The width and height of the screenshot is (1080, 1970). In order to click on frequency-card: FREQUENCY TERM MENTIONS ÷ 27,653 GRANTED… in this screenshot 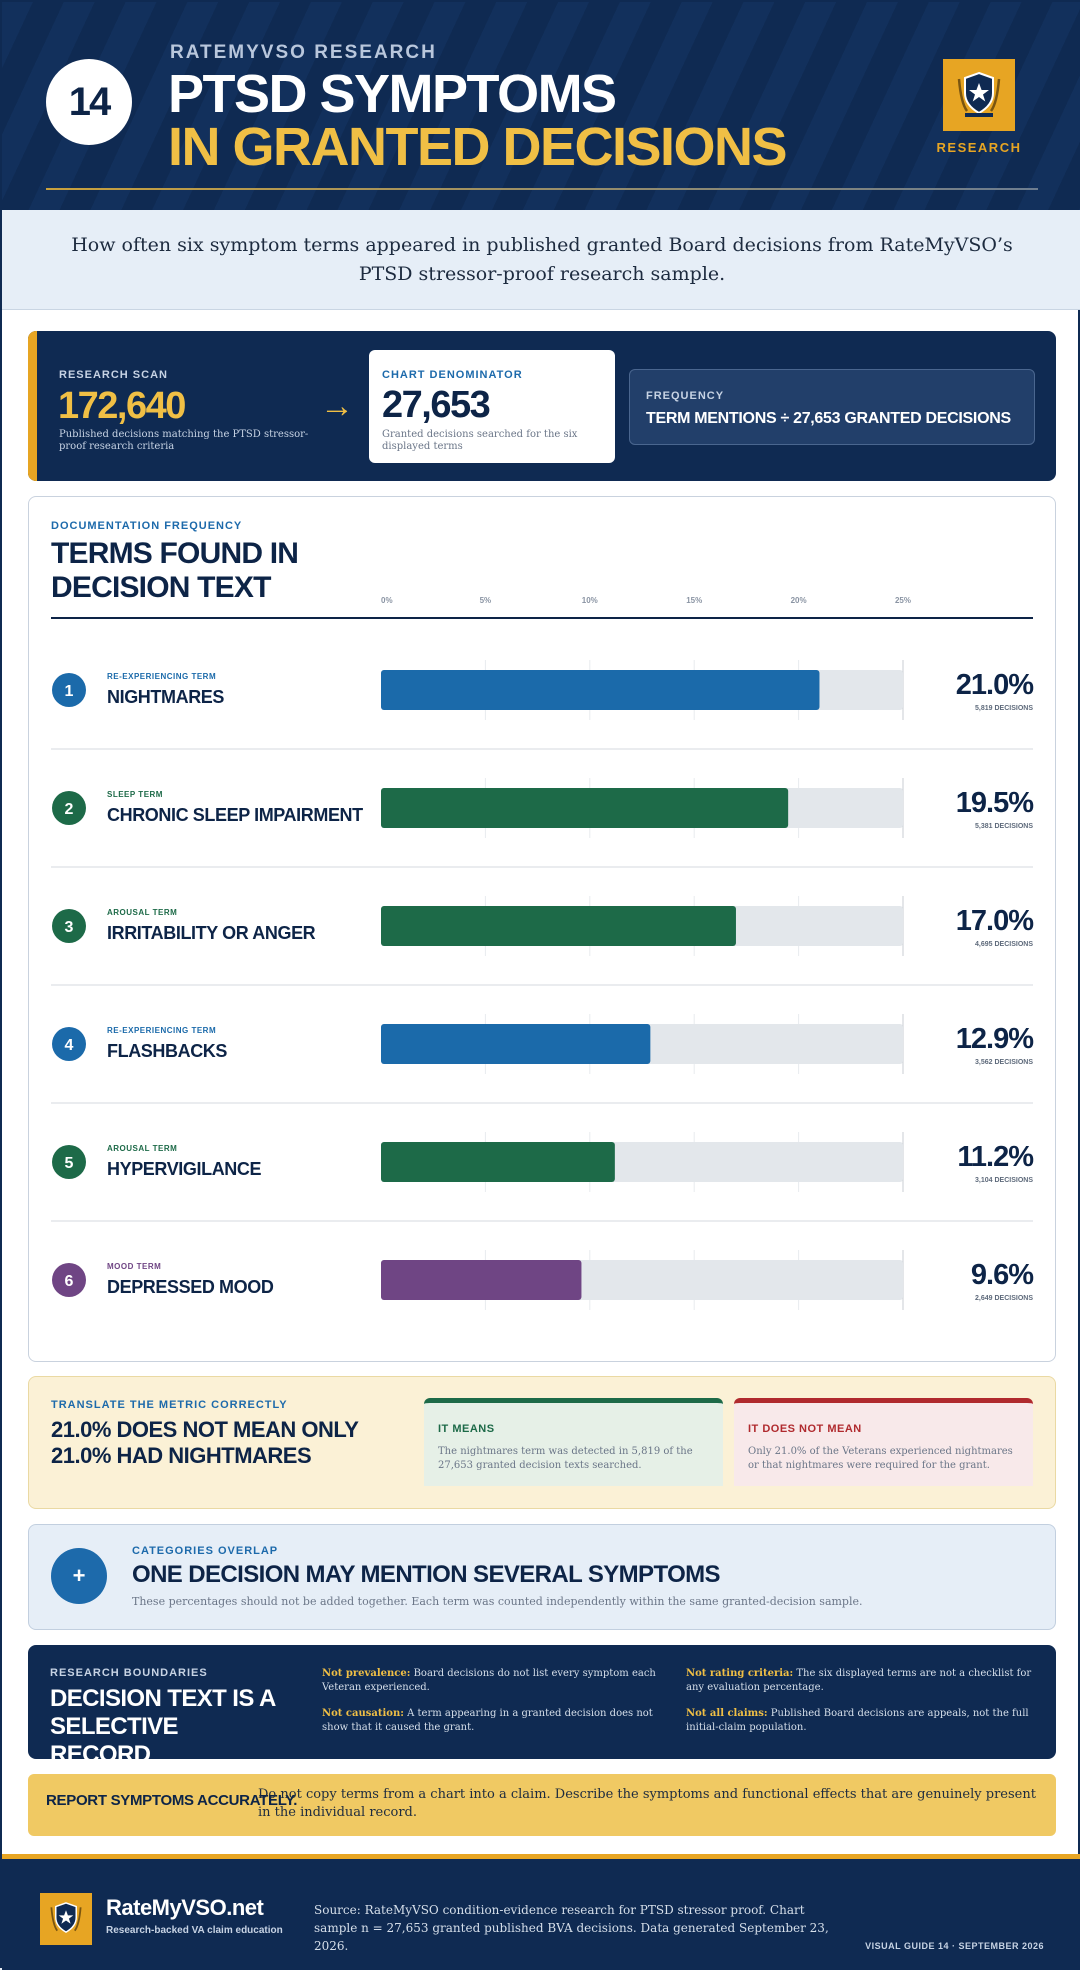, I will do `click(832, 407)`.